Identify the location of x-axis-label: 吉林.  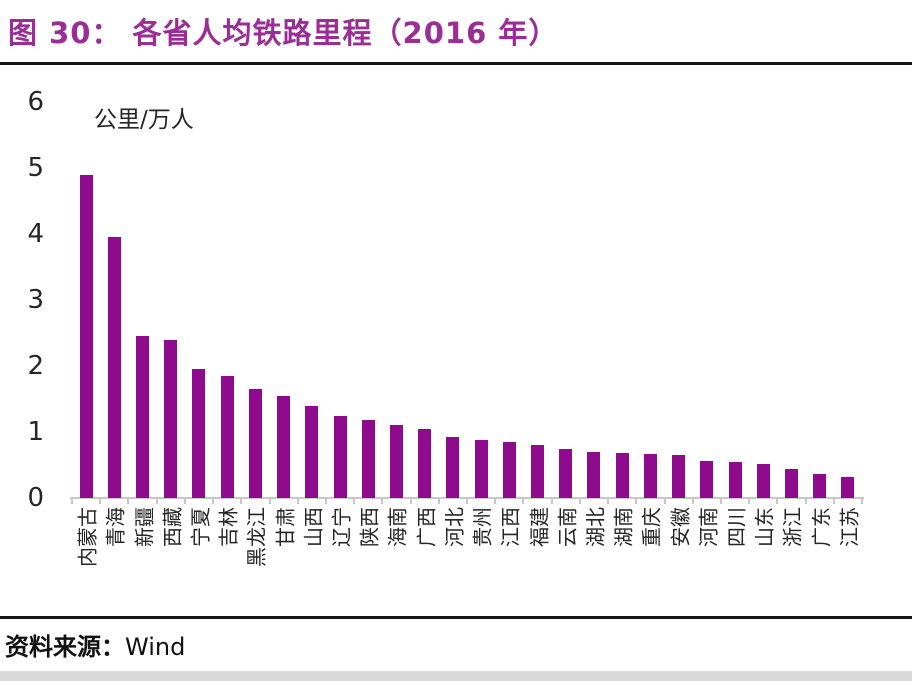
(228, 527).